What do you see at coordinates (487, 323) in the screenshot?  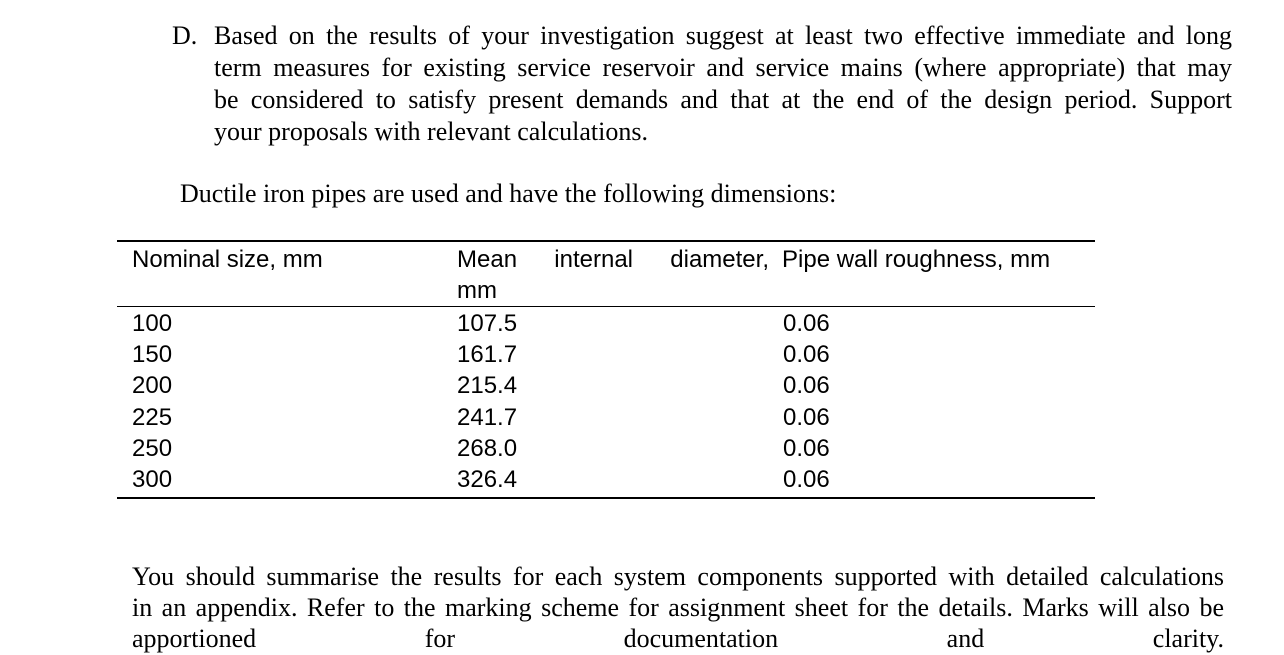 I see `cell-mean-diameter: 107.5` at bounding box center [487, 323].